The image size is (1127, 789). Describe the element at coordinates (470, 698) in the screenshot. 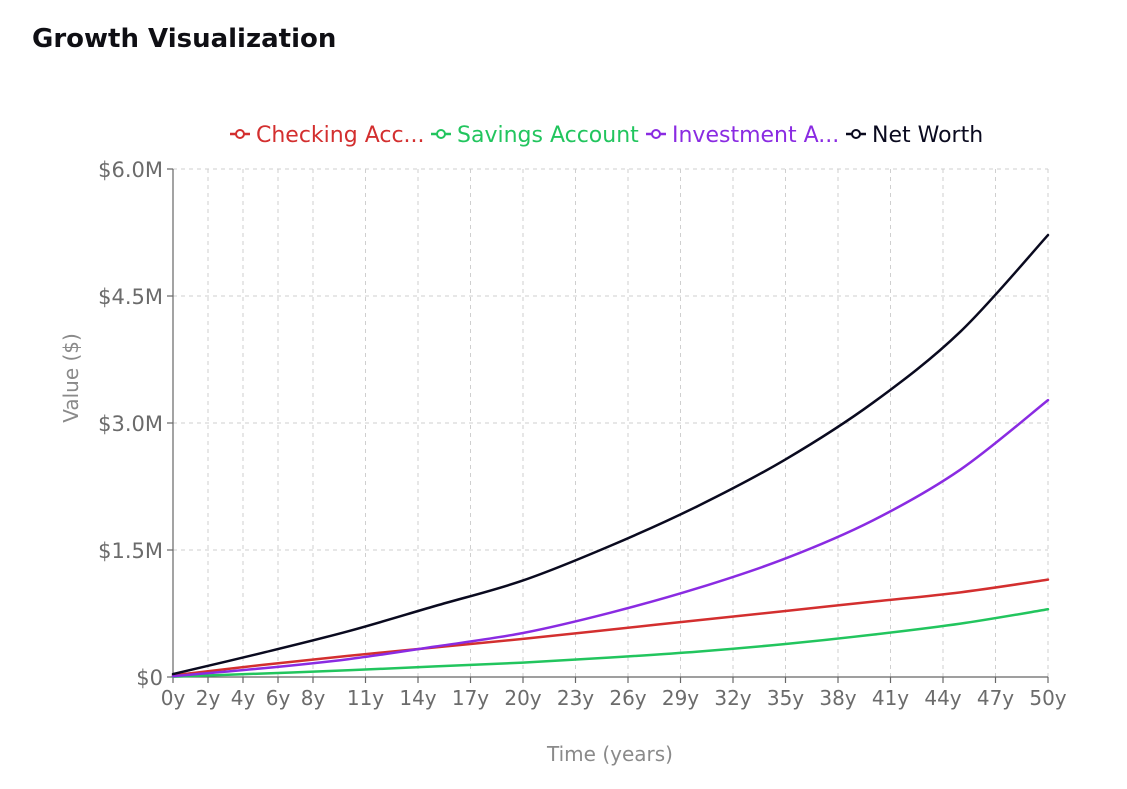

I see `x-tick-label: 17y` at that location.